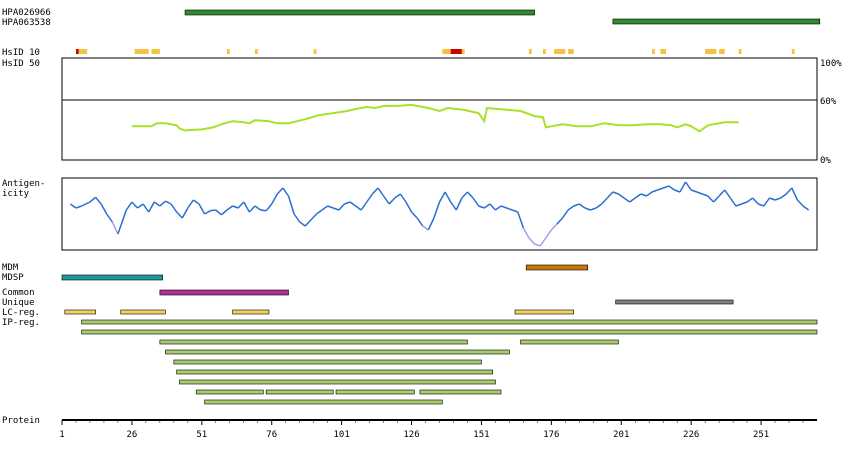 Image resolution: width=850 pixels, height=460 pixels. I want to click on antigenicity-series, so click(439, 214).